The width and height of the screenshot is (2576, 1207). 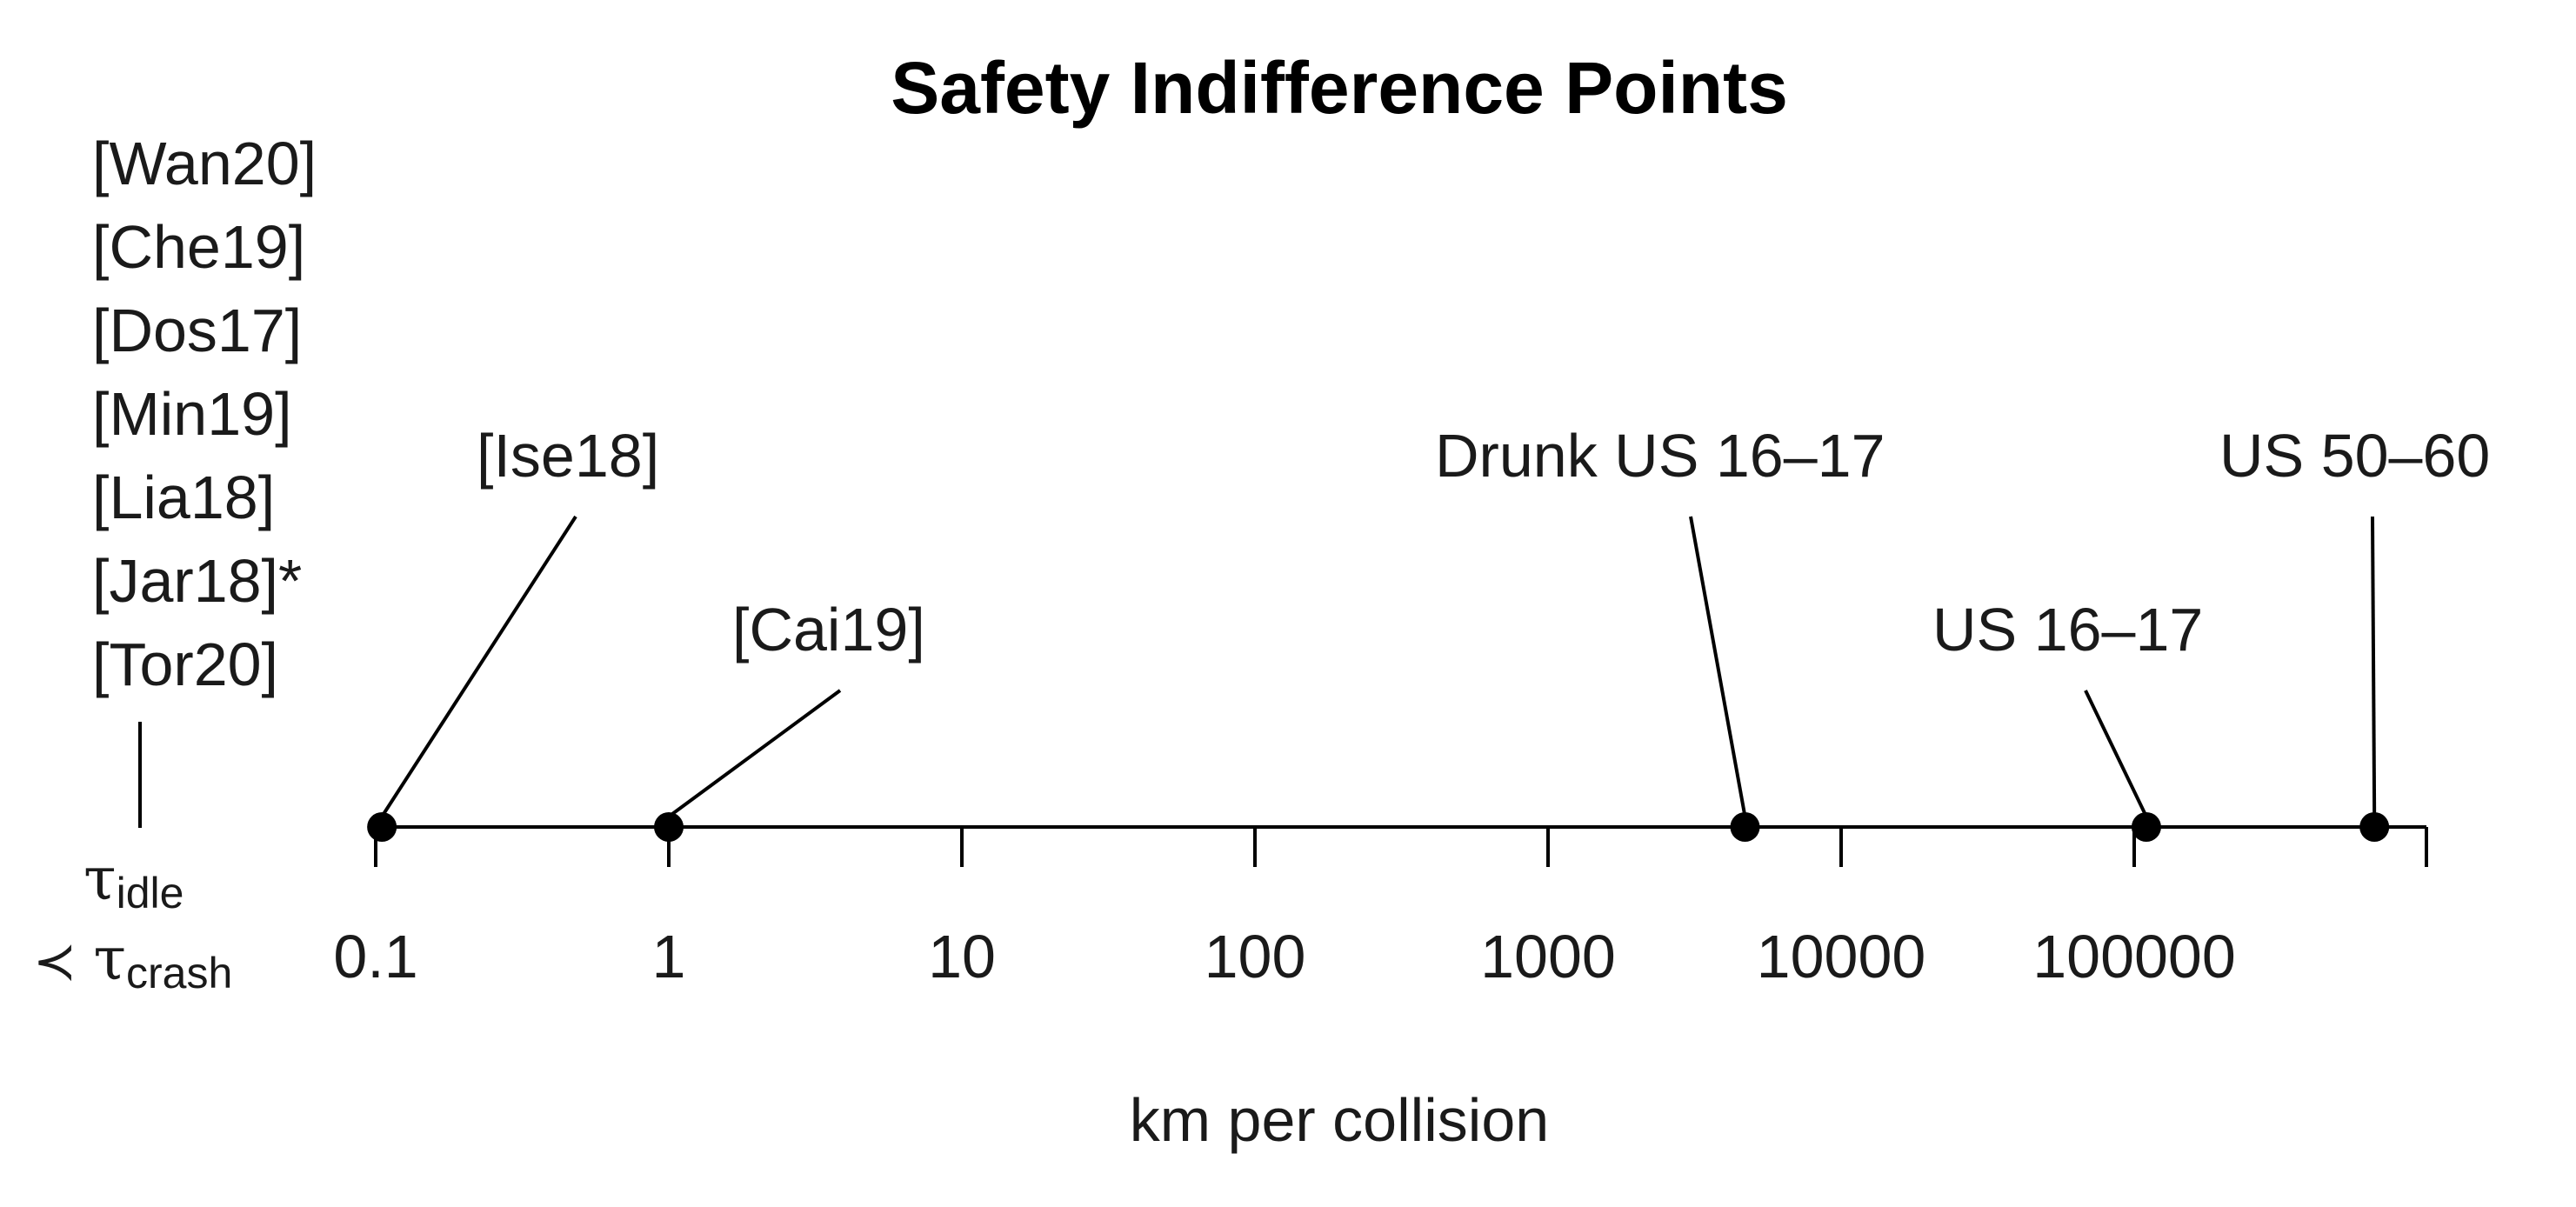 I want to click on x-tick-label: 10000, so click(x=1842, y=957).